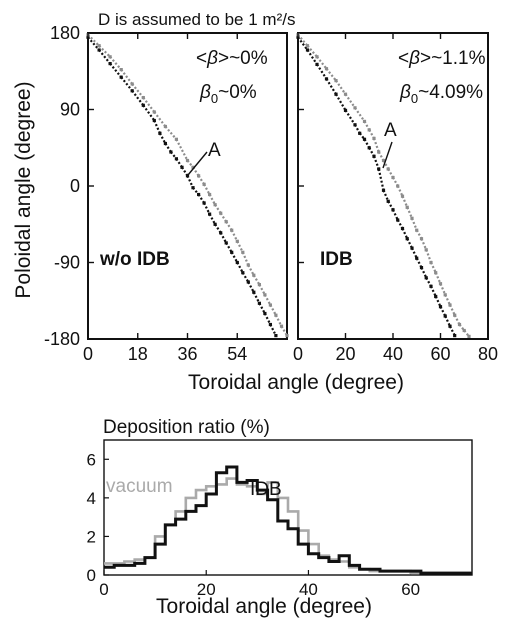 The height and width of the screenshot is (619, 516). Describe the element at coordinates (91, 536) in the screenshot. I see `bottom-y-tick-label-1: 2` at that location.